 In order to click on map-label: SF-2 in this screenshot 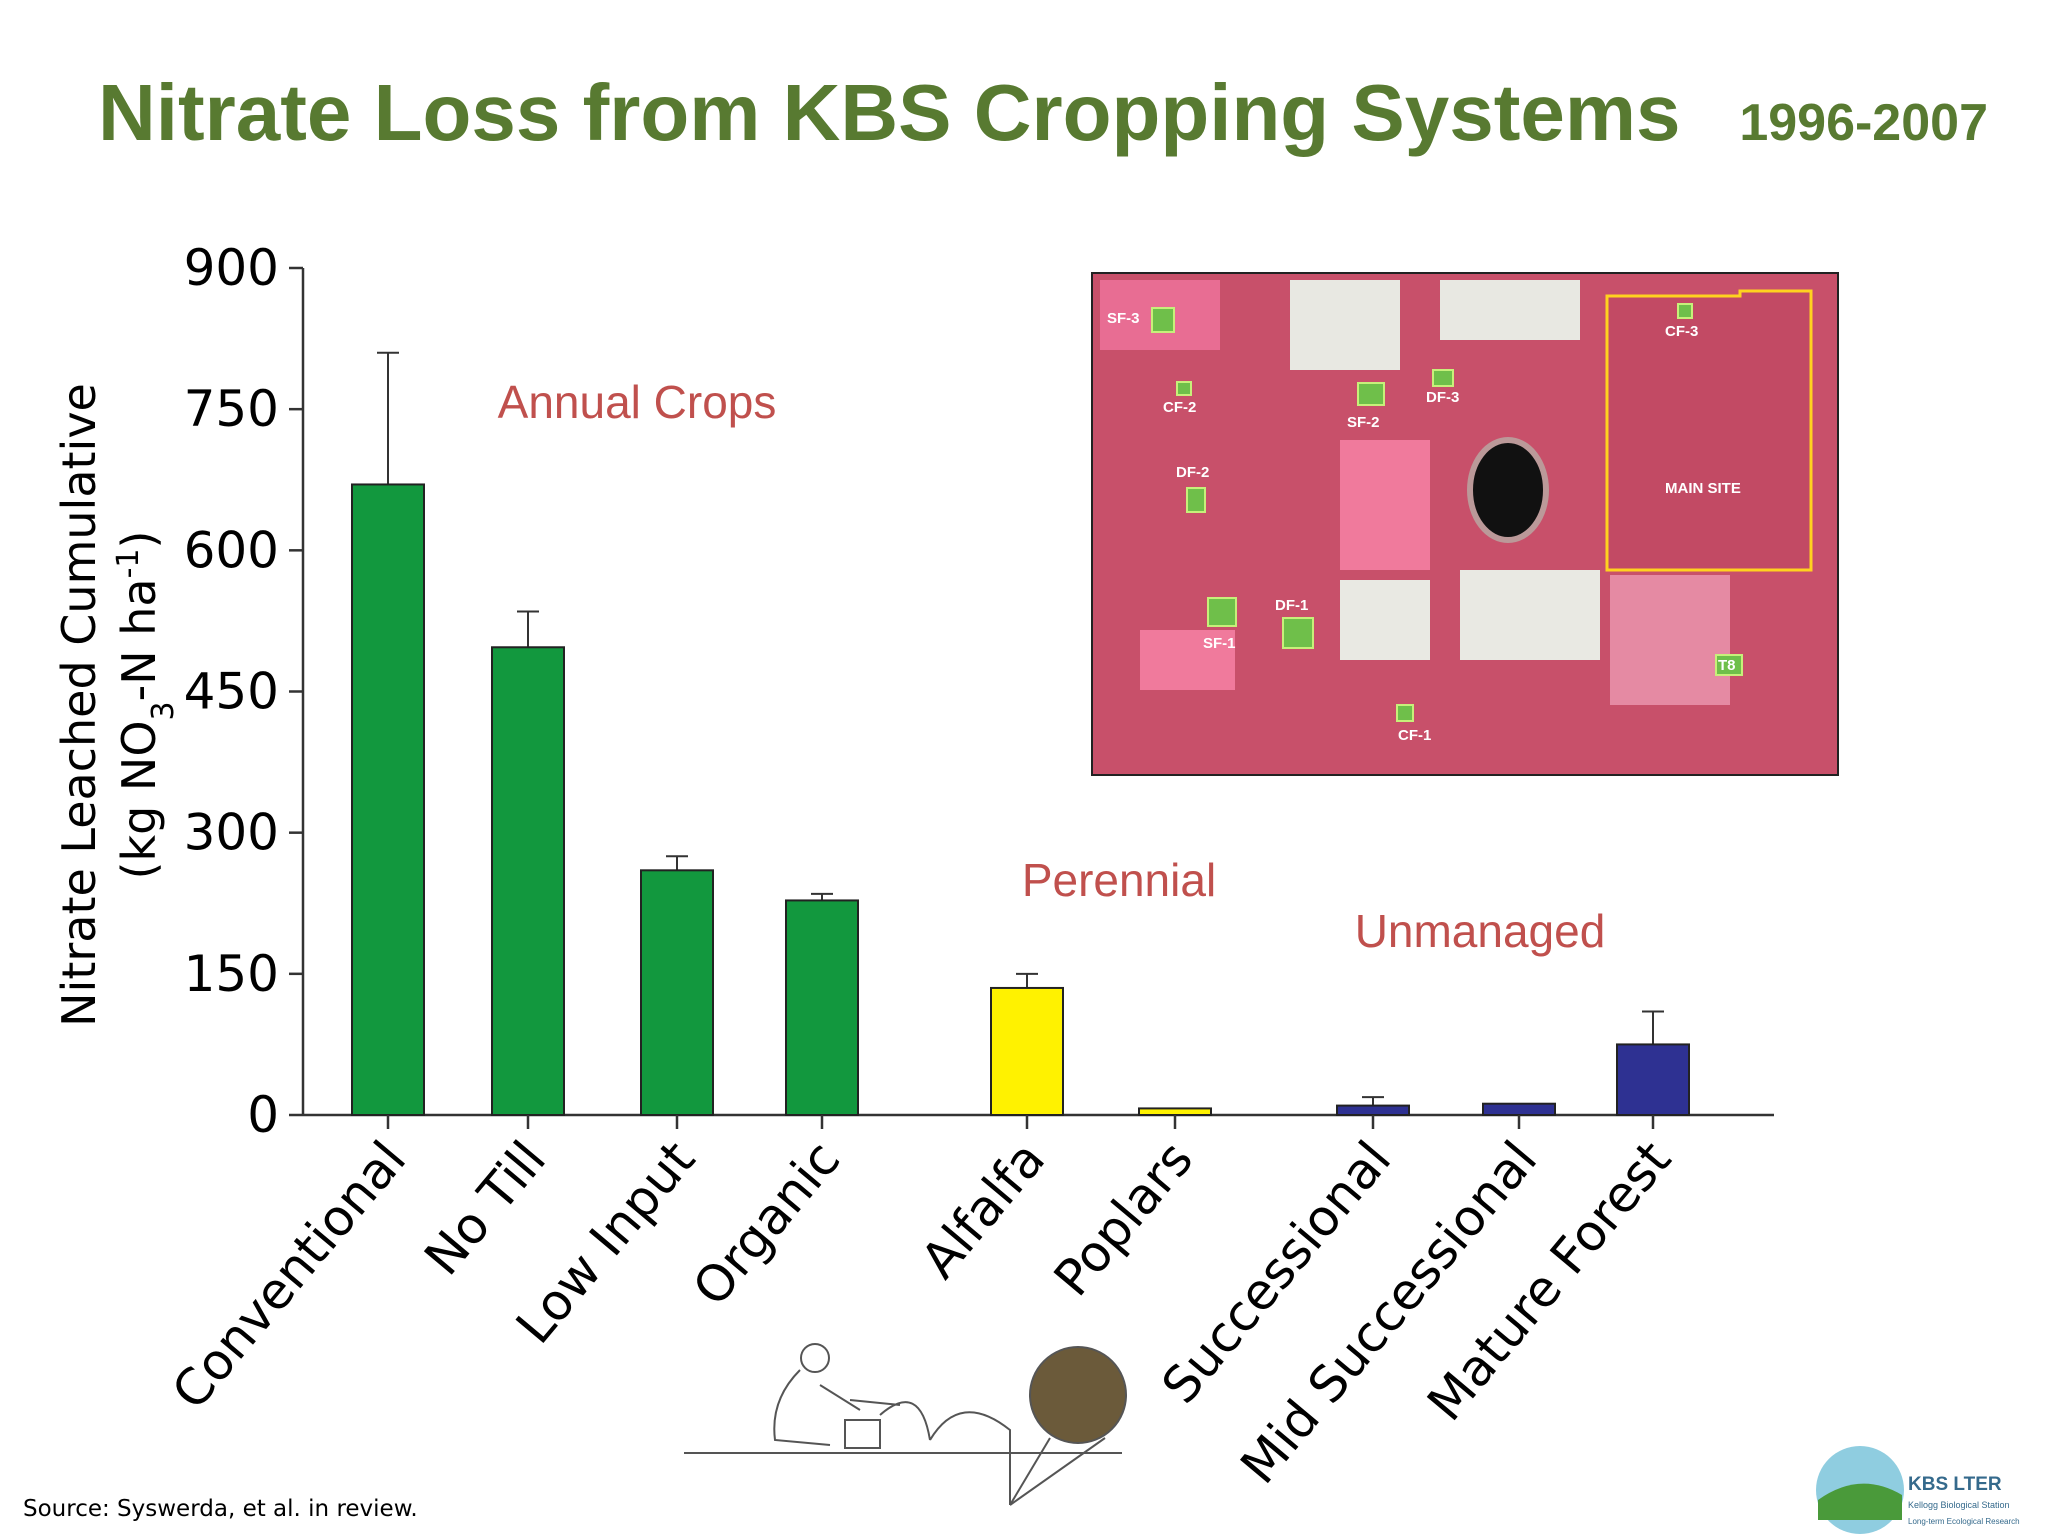, I will do `click(1363, 422)`.